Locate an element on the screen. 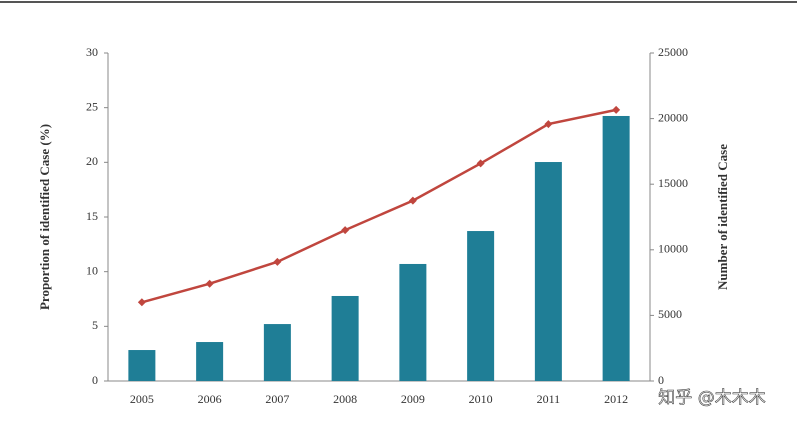 Image resolution: width=797 pixels, height=430 pixels. y-tick-label: 15 is located at coordinates (92, 216).